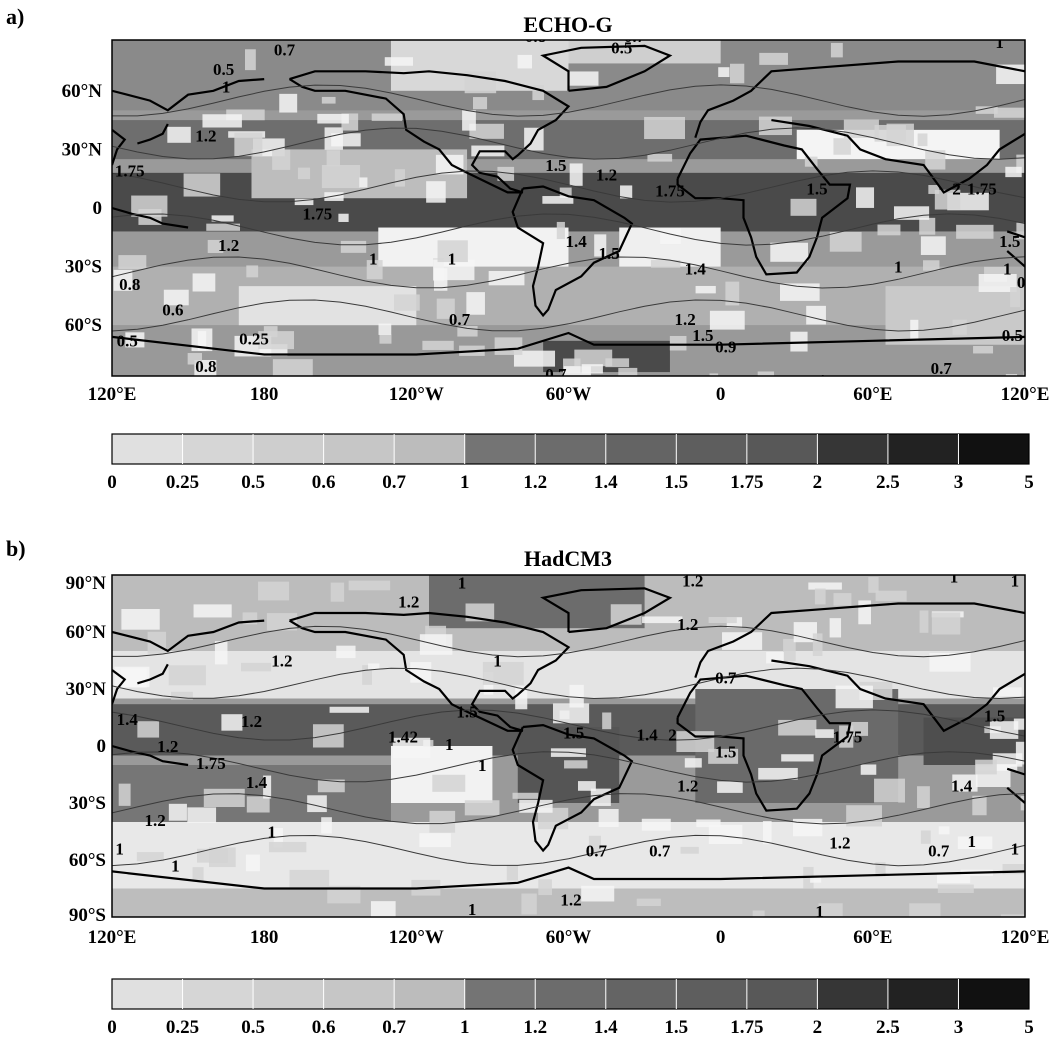 The height and width of the screenshot is (1047, 1063). Describe the element at coordinates (1025, 937) in the screenshot. I see `longitude-tick-label: 120°E` at that location.